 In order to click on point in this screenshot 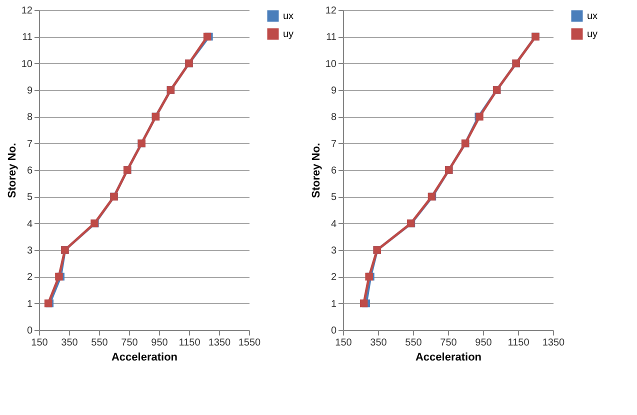, I will do `click(364, 303)`.